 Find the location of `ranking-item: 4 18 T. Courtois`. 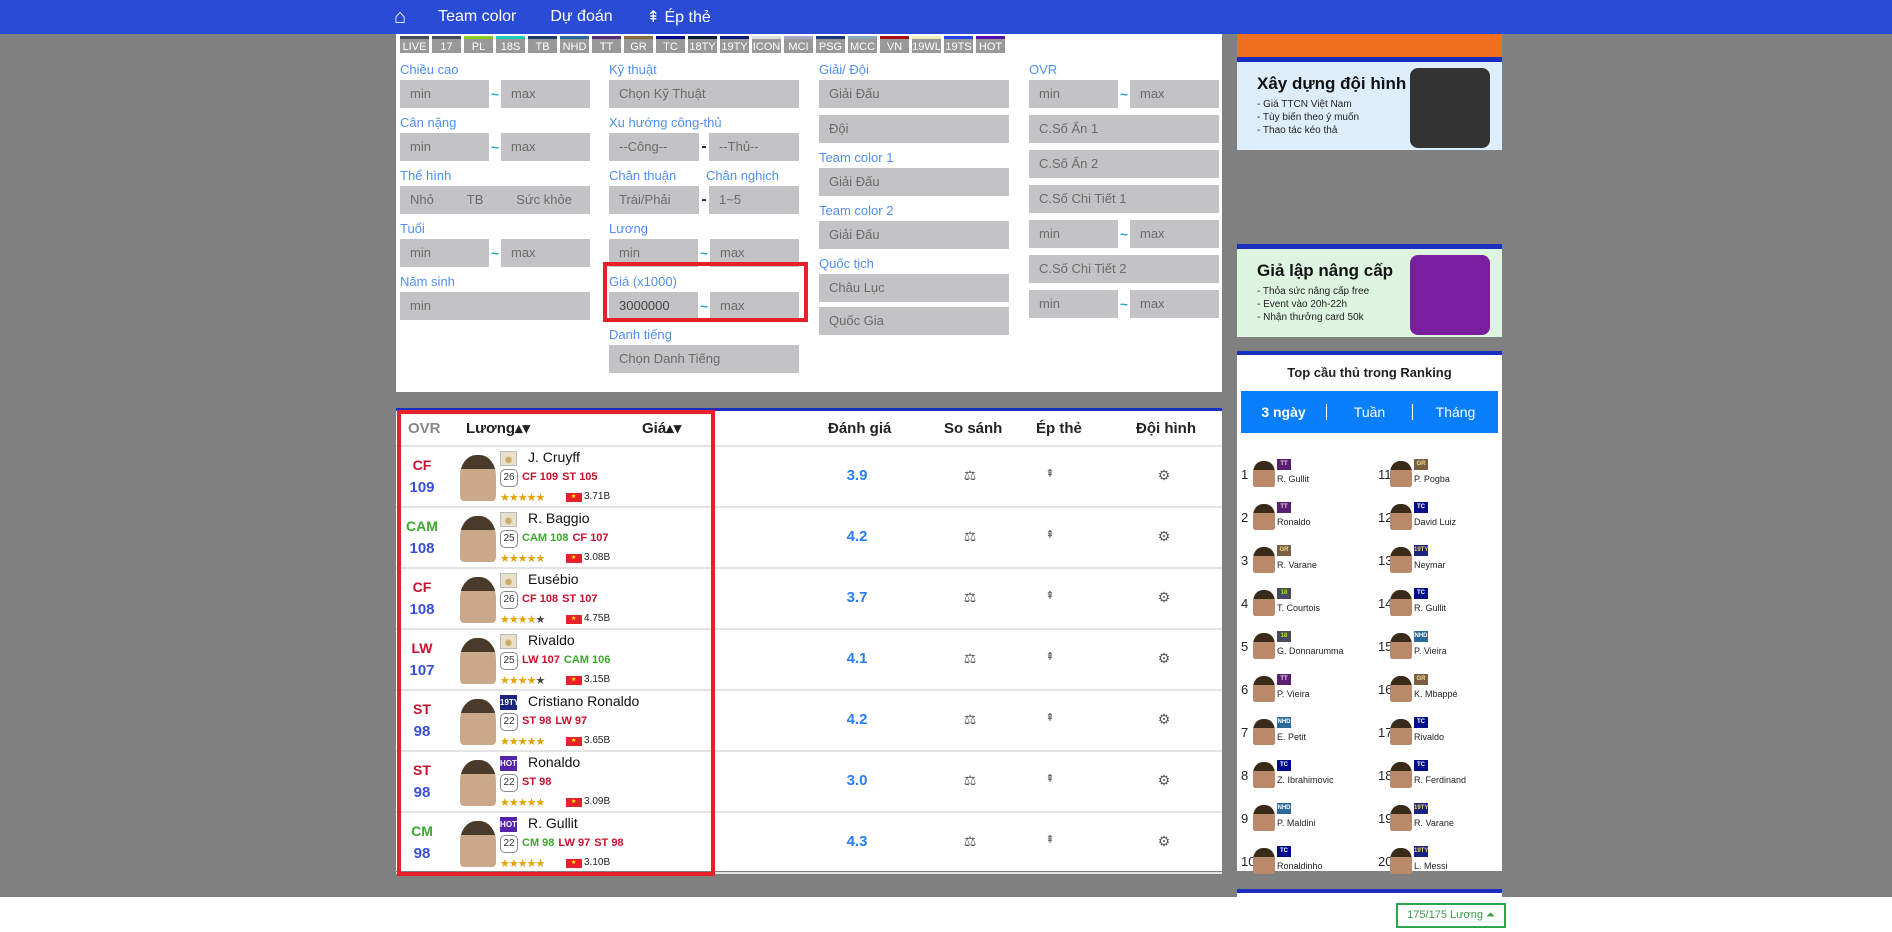

ranking-item: 4 18 T. Courtois is located at coordinates (1306, 609).